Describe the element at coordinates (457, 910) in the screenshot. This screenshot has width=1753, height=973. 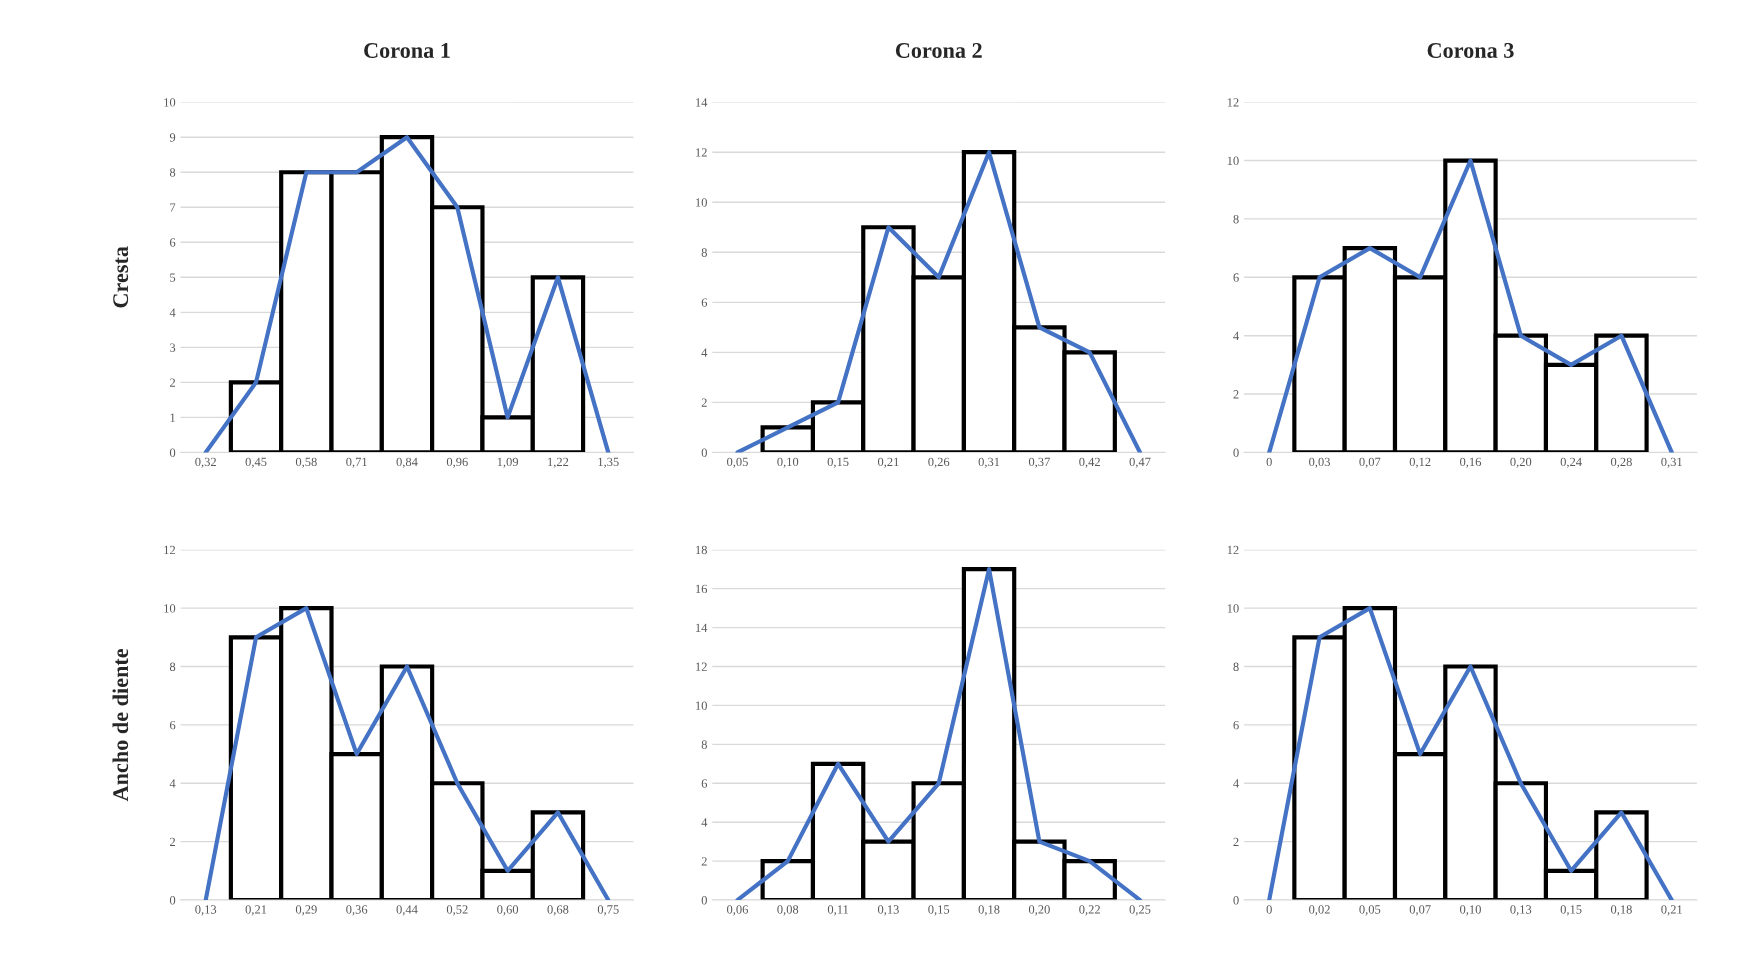
I see `x-tick-label: 0,52` at that location.